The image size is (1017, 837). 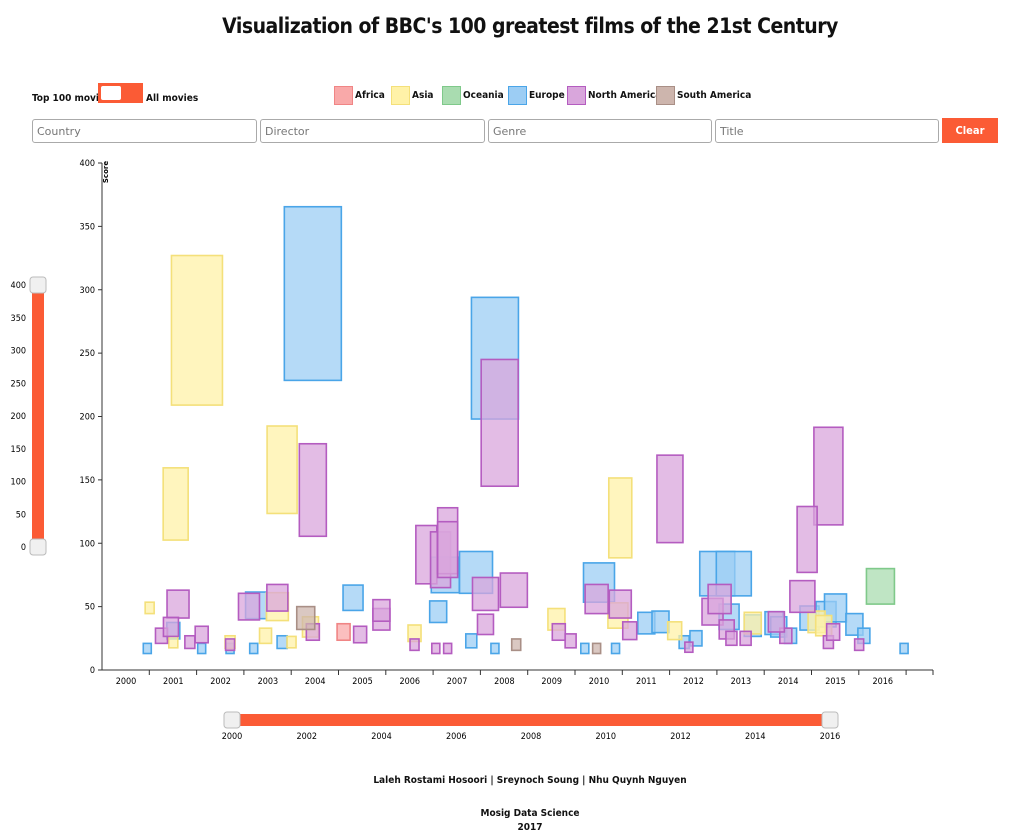 I want to click on title-input, so click(x=827, y=131).